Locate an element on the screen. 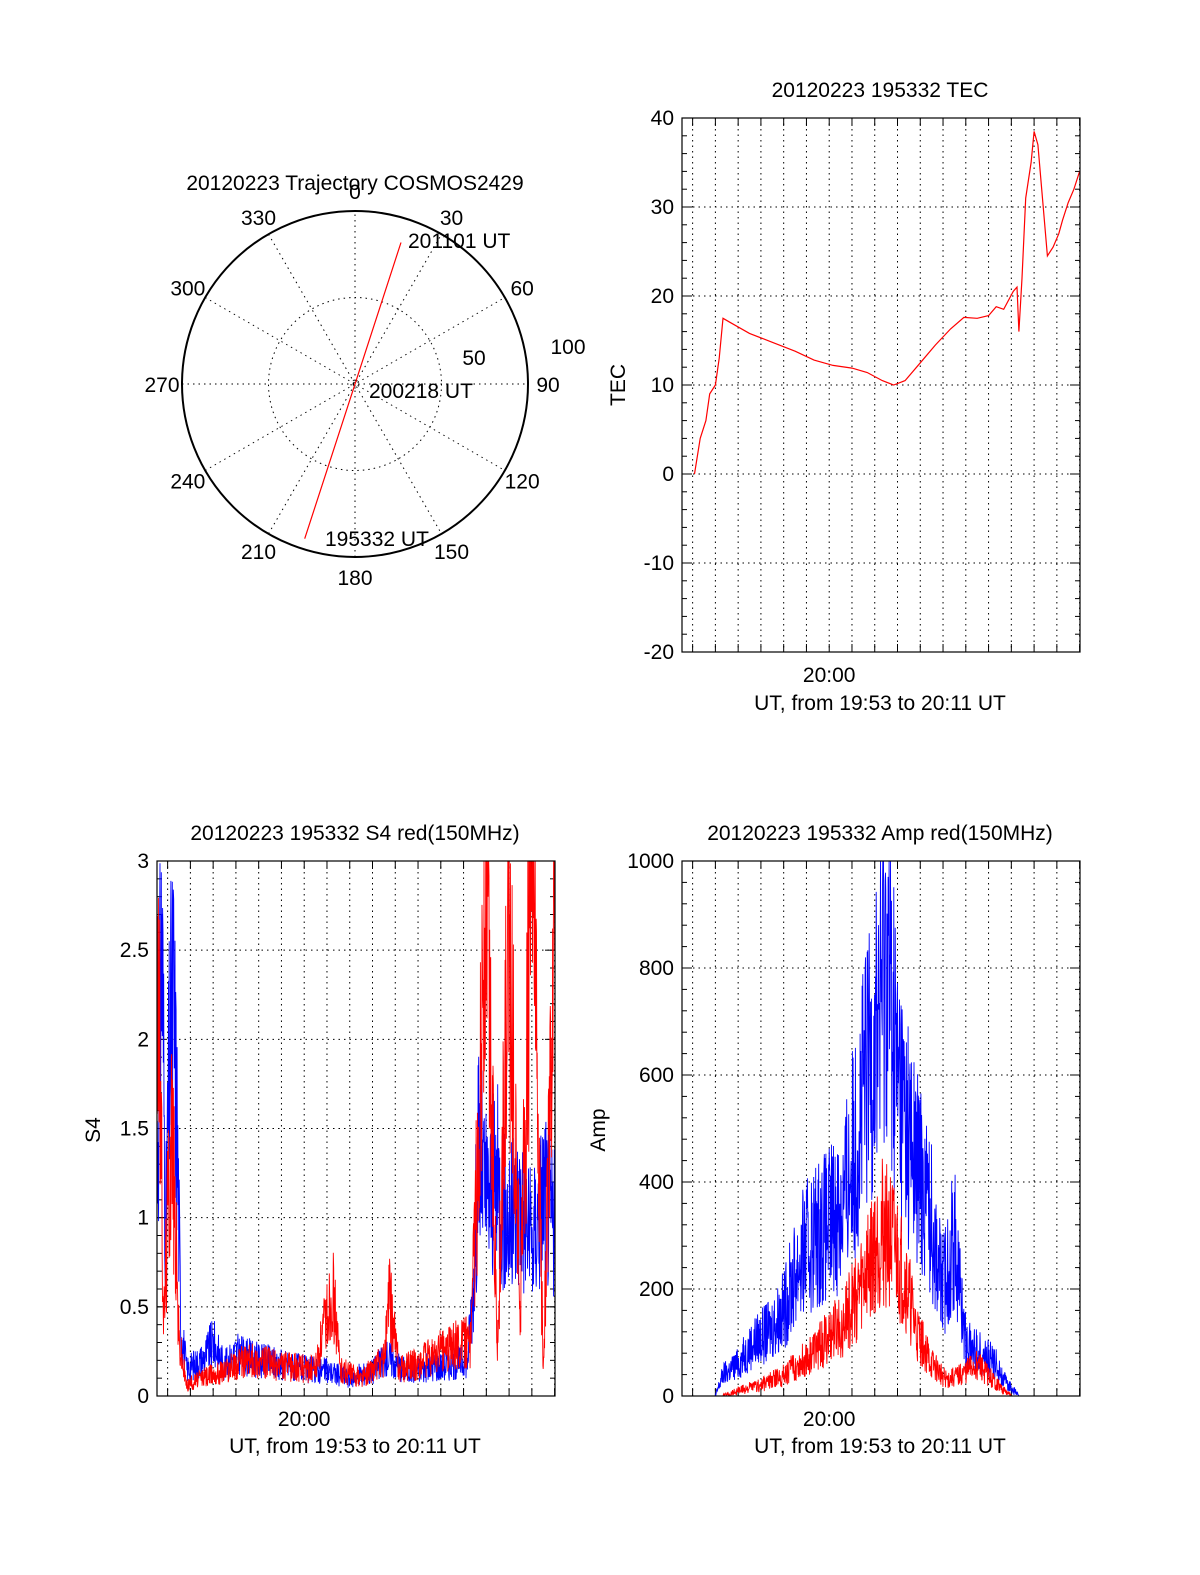 This screenshot has height=1575, width=1200. y-tick-label: 10 is located at coordinates (662, 385).